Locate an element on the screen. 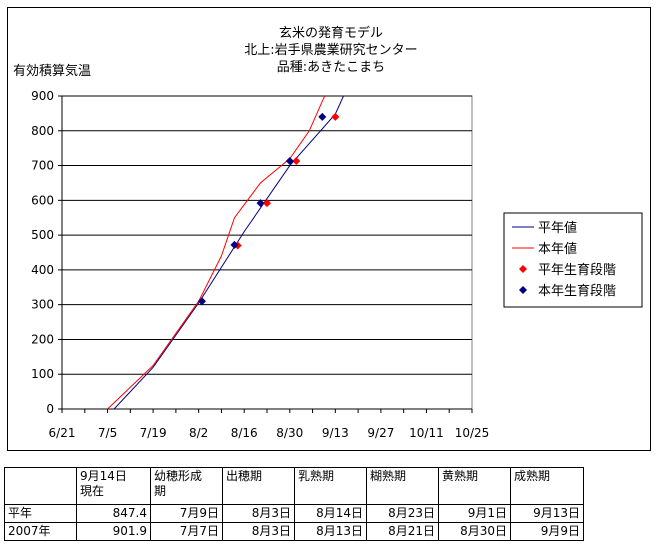 The width and height of the screenshot is (660, 556). table-cell: 9月13日 is located at coordinates (547, 513).